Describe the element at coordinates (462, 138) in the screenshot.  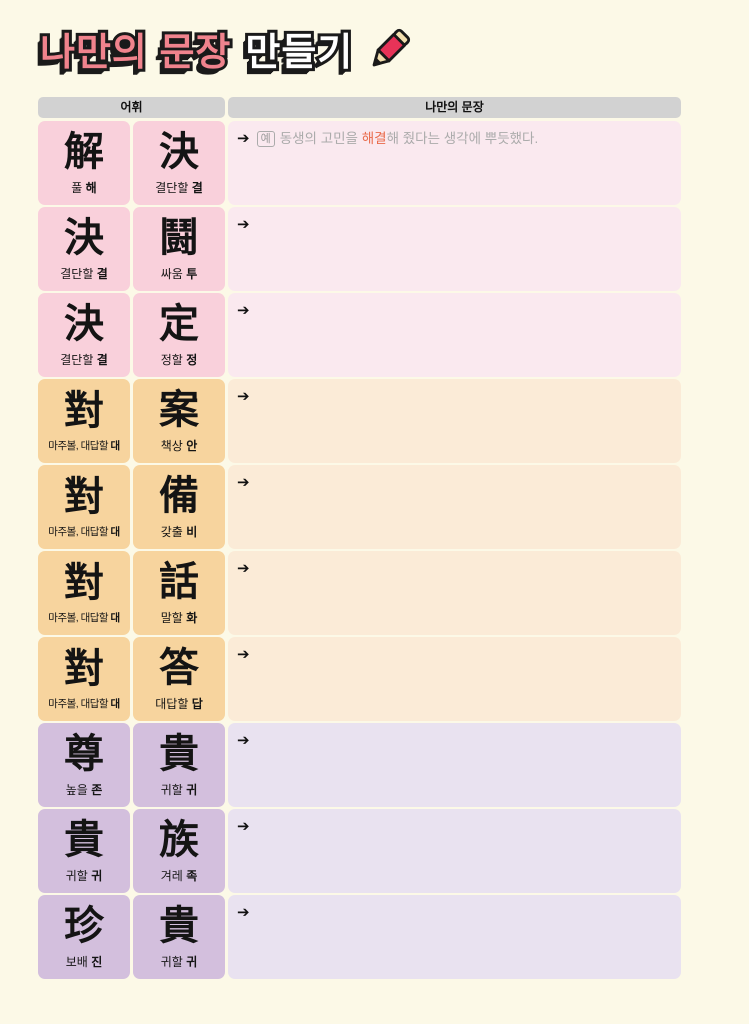
I see `example-sentence-post: 해 줬다는 생각에 뿌듯했다.` at that location.